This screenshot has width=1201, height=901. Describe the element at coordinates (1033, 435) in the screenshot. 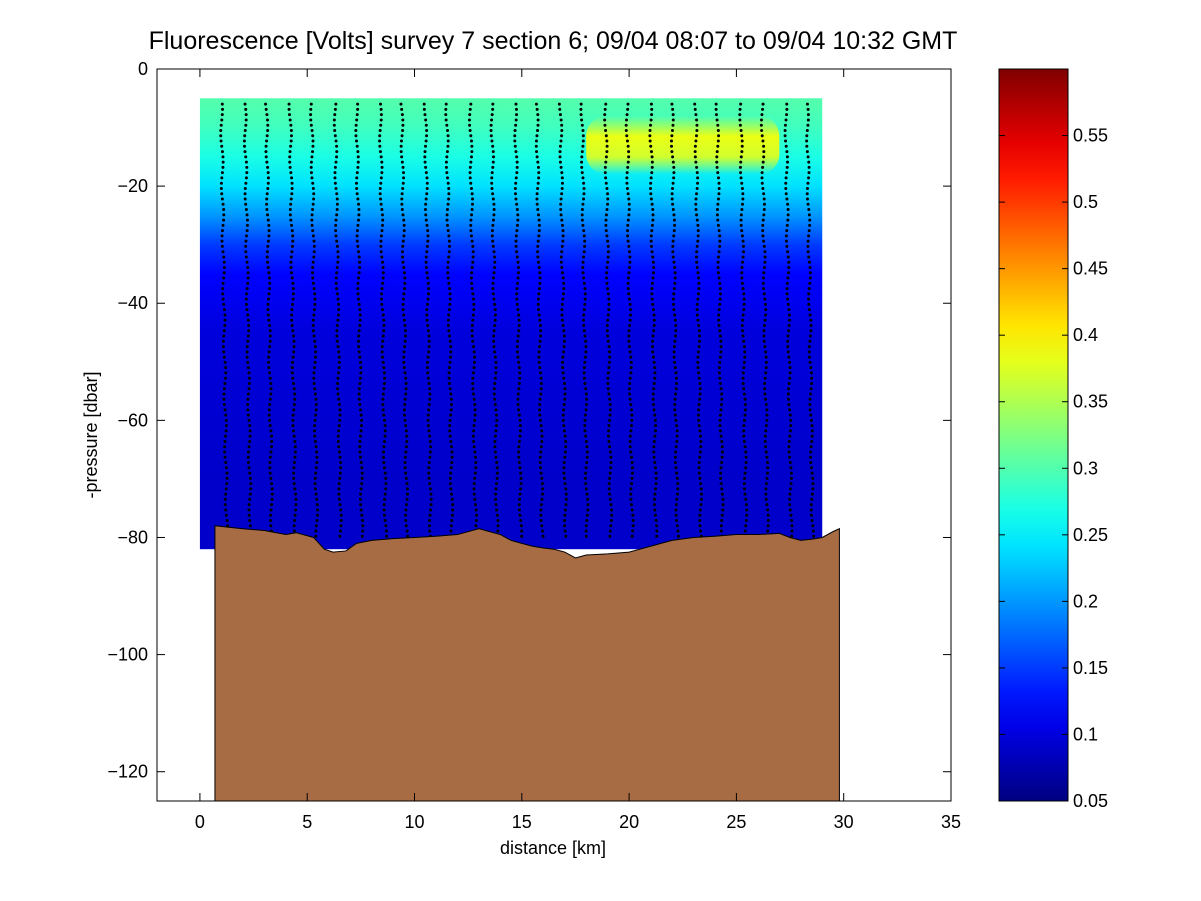

I see `colorbar-fill` at that location.